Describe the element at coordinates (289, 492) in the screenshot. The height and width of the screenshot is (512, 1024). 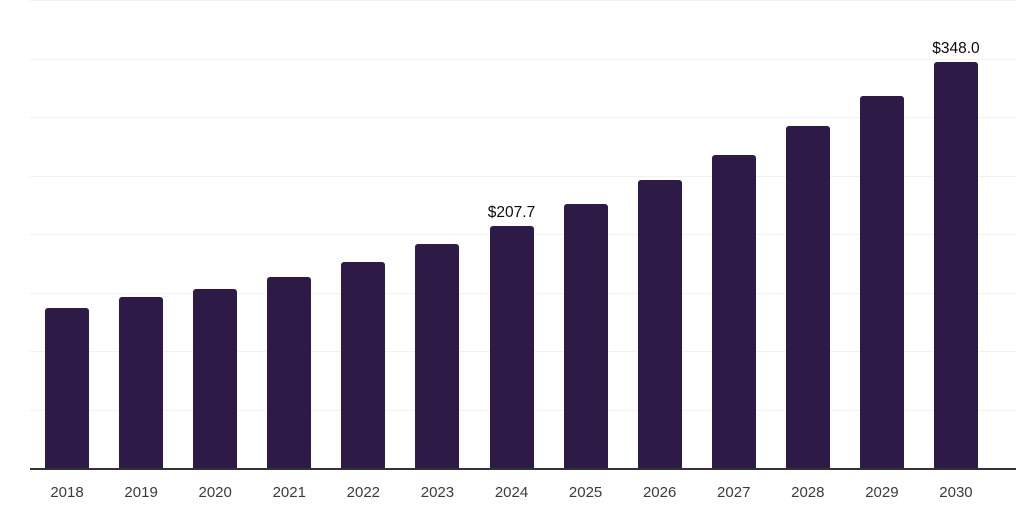
I see `x-tick-label-2021: 2021` at that location.